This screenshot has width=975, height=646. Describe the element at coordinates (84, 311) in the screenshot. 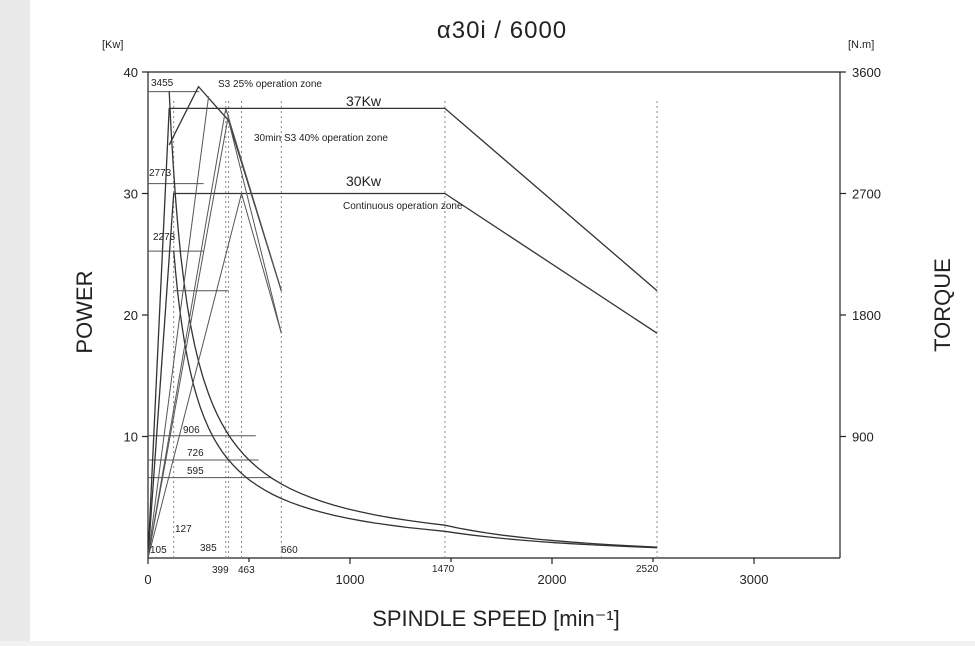

I see `y-axis-label: POWER` at that location.